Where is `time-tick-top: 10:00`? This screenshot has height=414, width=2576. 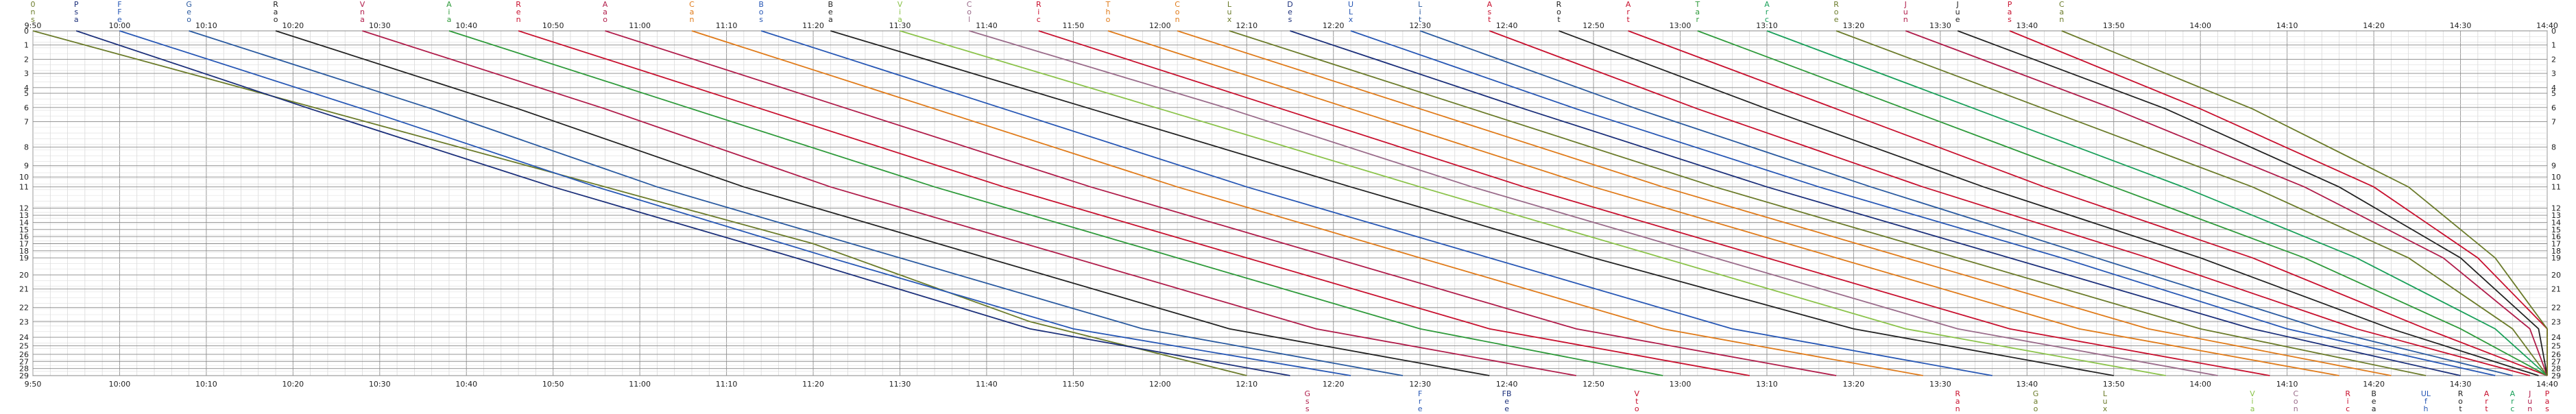 time-tick-top: 10:00 is located at coordinates (120, 25).